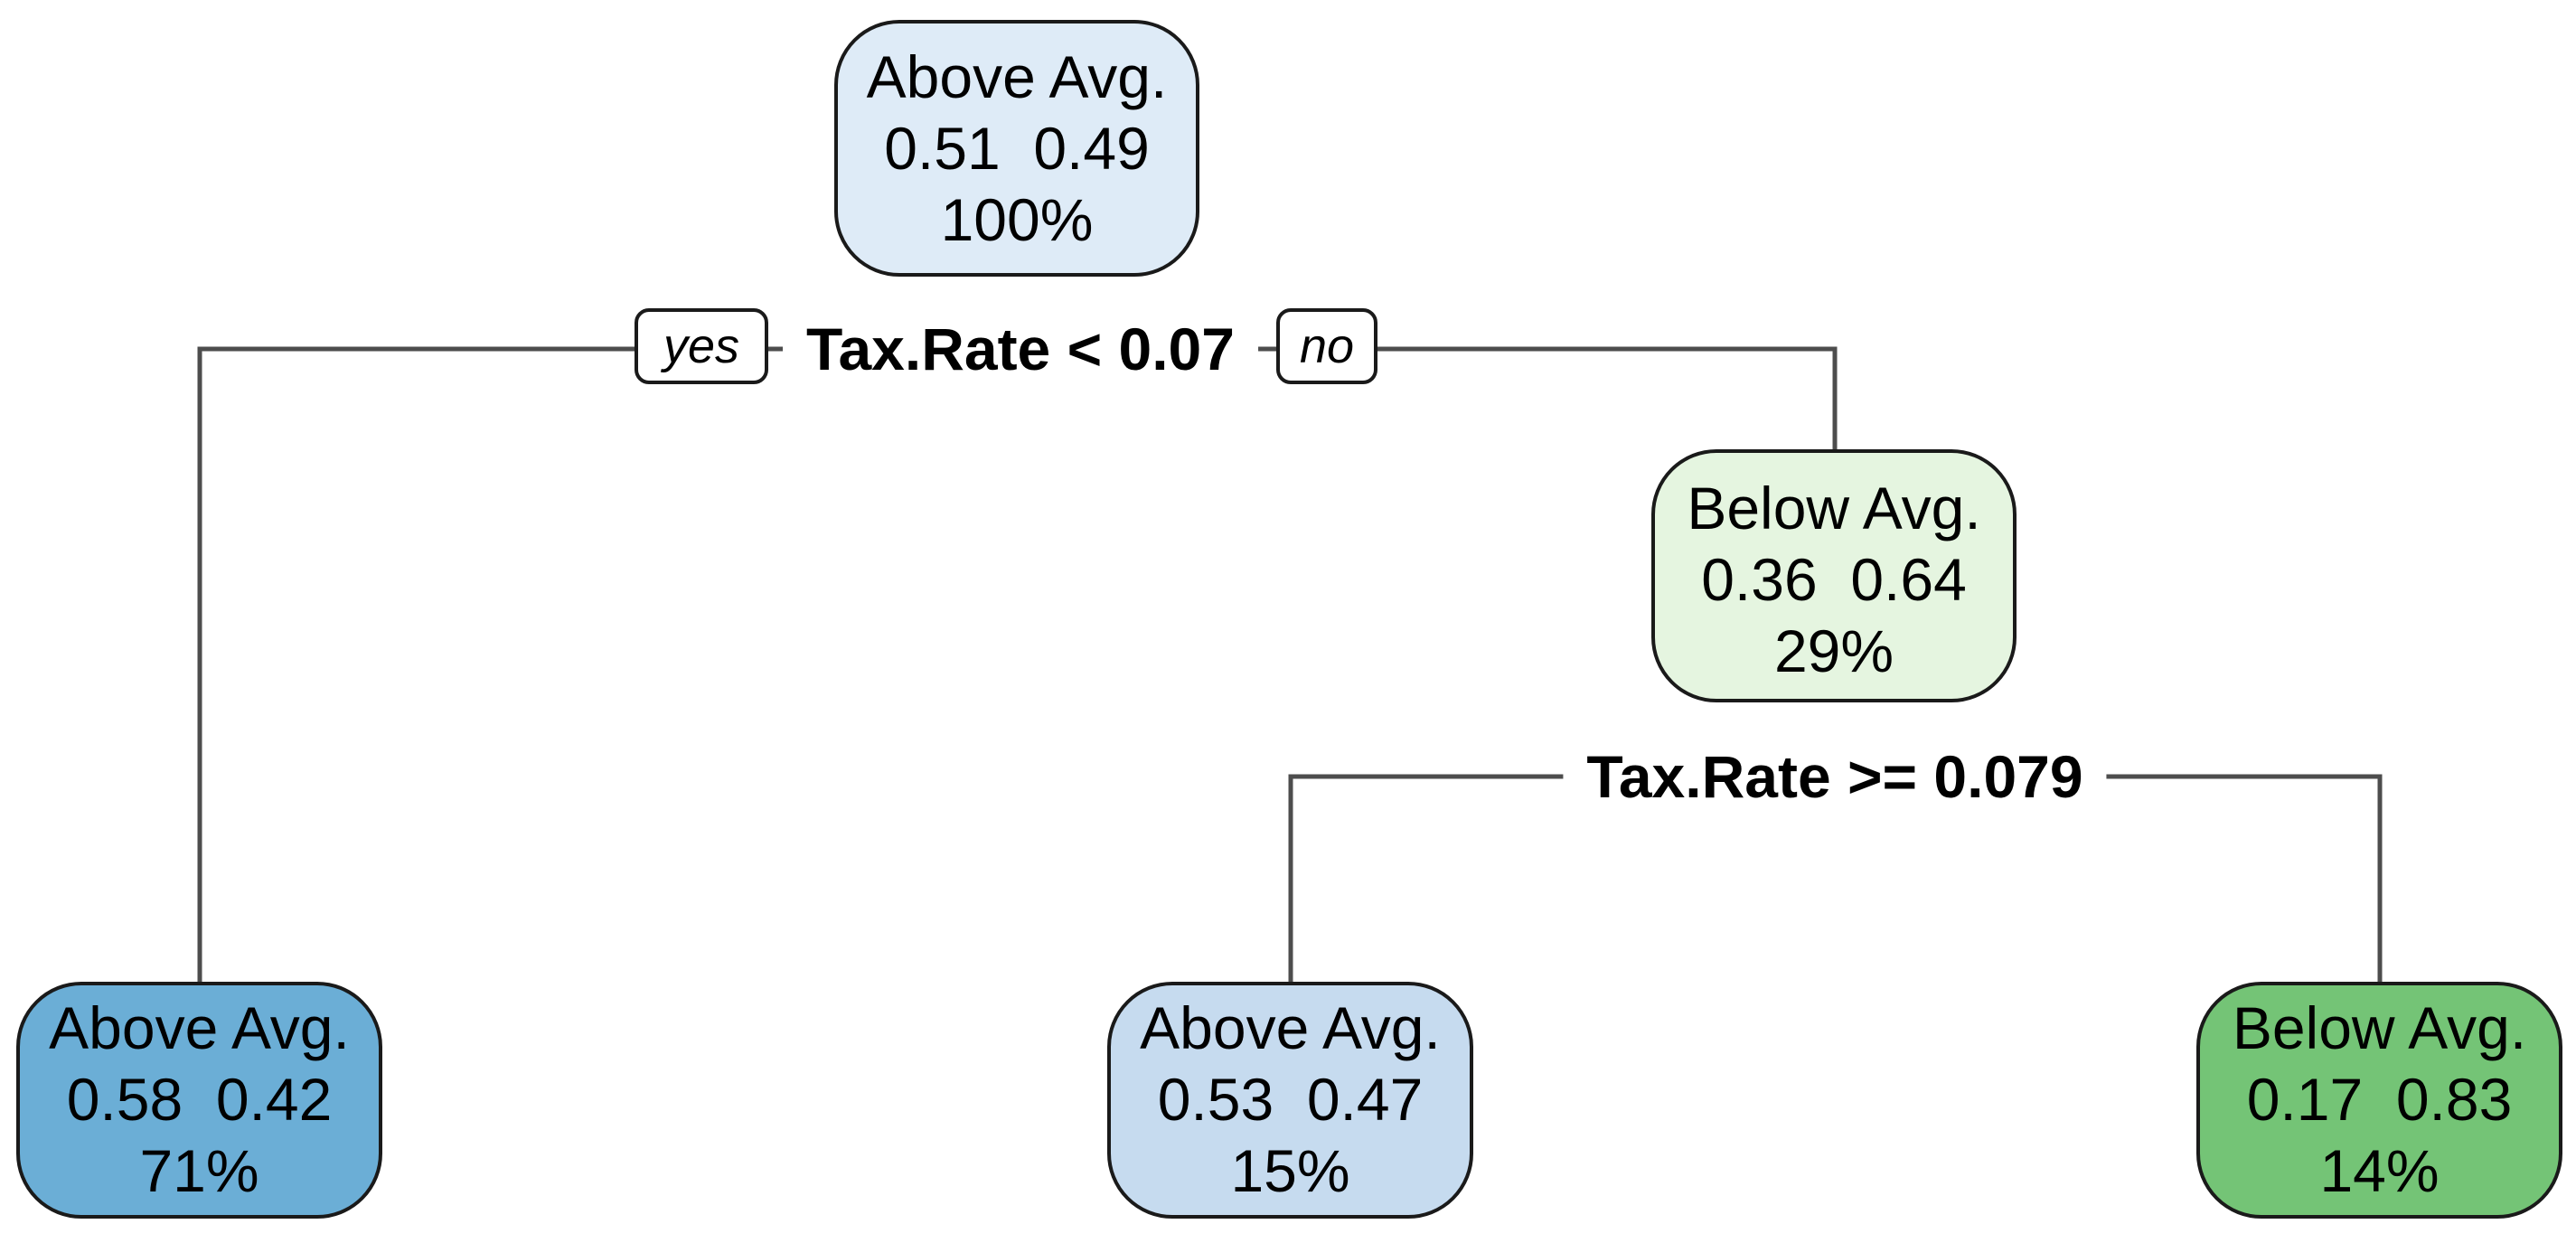 The image size is (2576, 1243). What do you see at coordinates (1834, 579) in the screenshot?
I see `node-probabilities: 0.36 0.64` at bounding box center [1834, 579].